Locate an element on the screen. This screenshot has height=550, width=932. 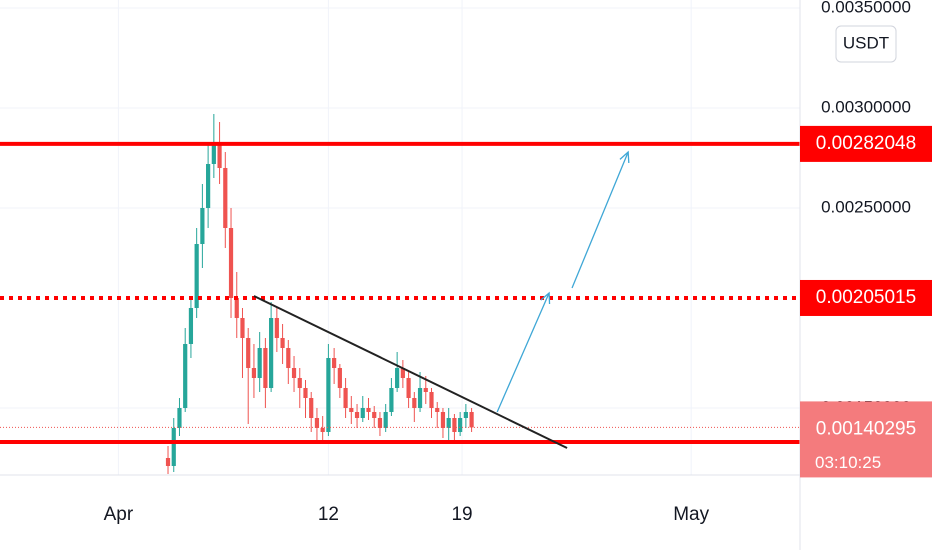
level-label: 0.00205015 is located at coordinates (866, 297).